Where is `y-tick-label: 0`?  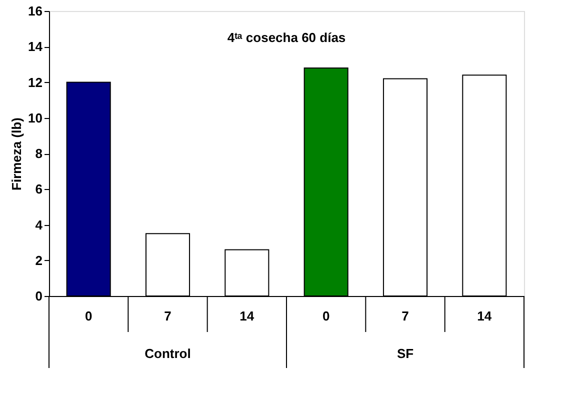
y-tick-label: 0 is located at coordinates (38, 296).